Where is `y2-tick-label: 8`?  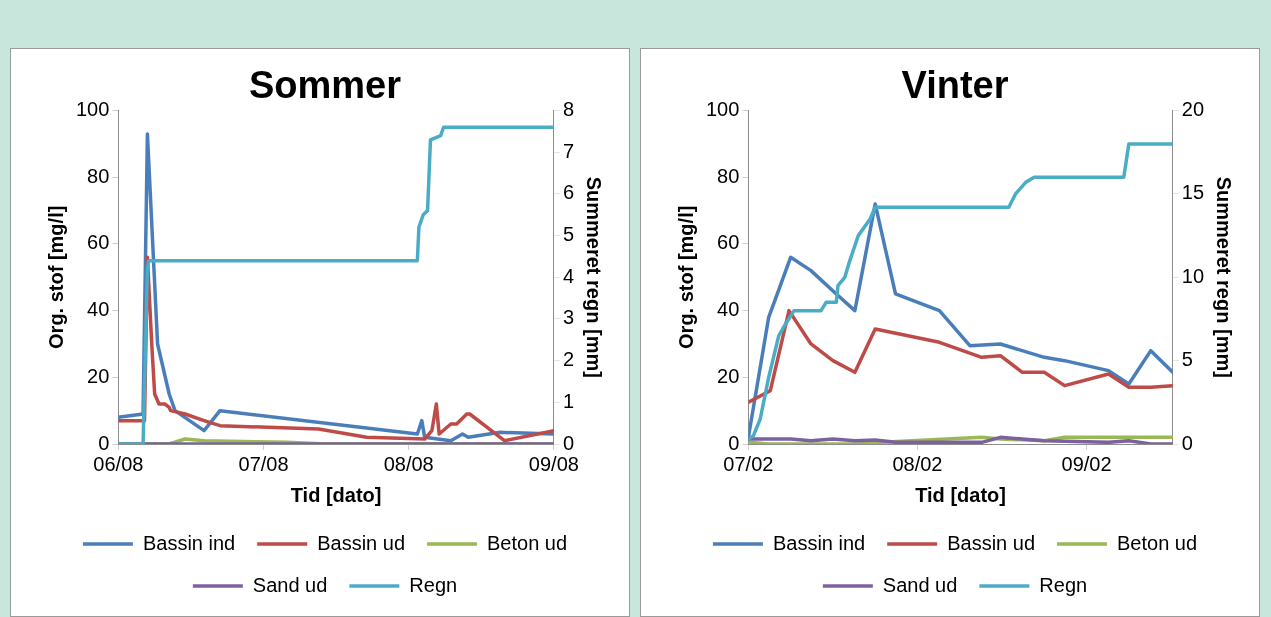
y2-tick-label: 8 is located at coordinates (568, 109).